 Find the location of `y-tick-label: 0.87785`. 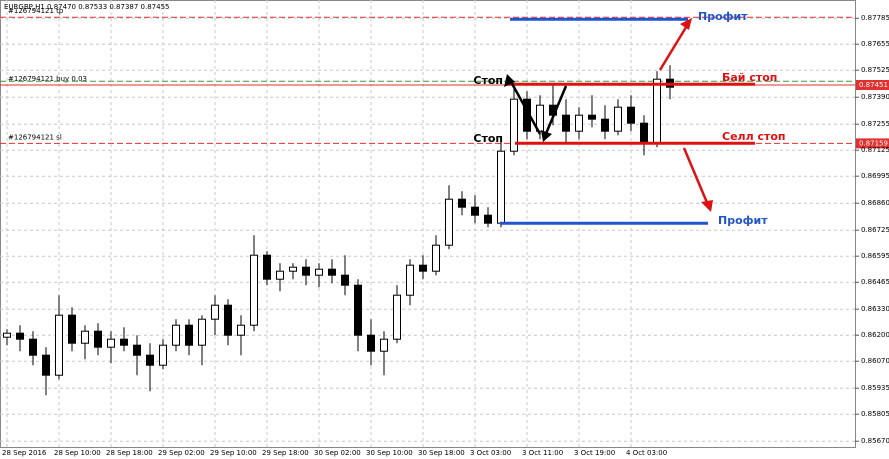

y-tick-label: 0.87785 is located at coordinates (875, 18).